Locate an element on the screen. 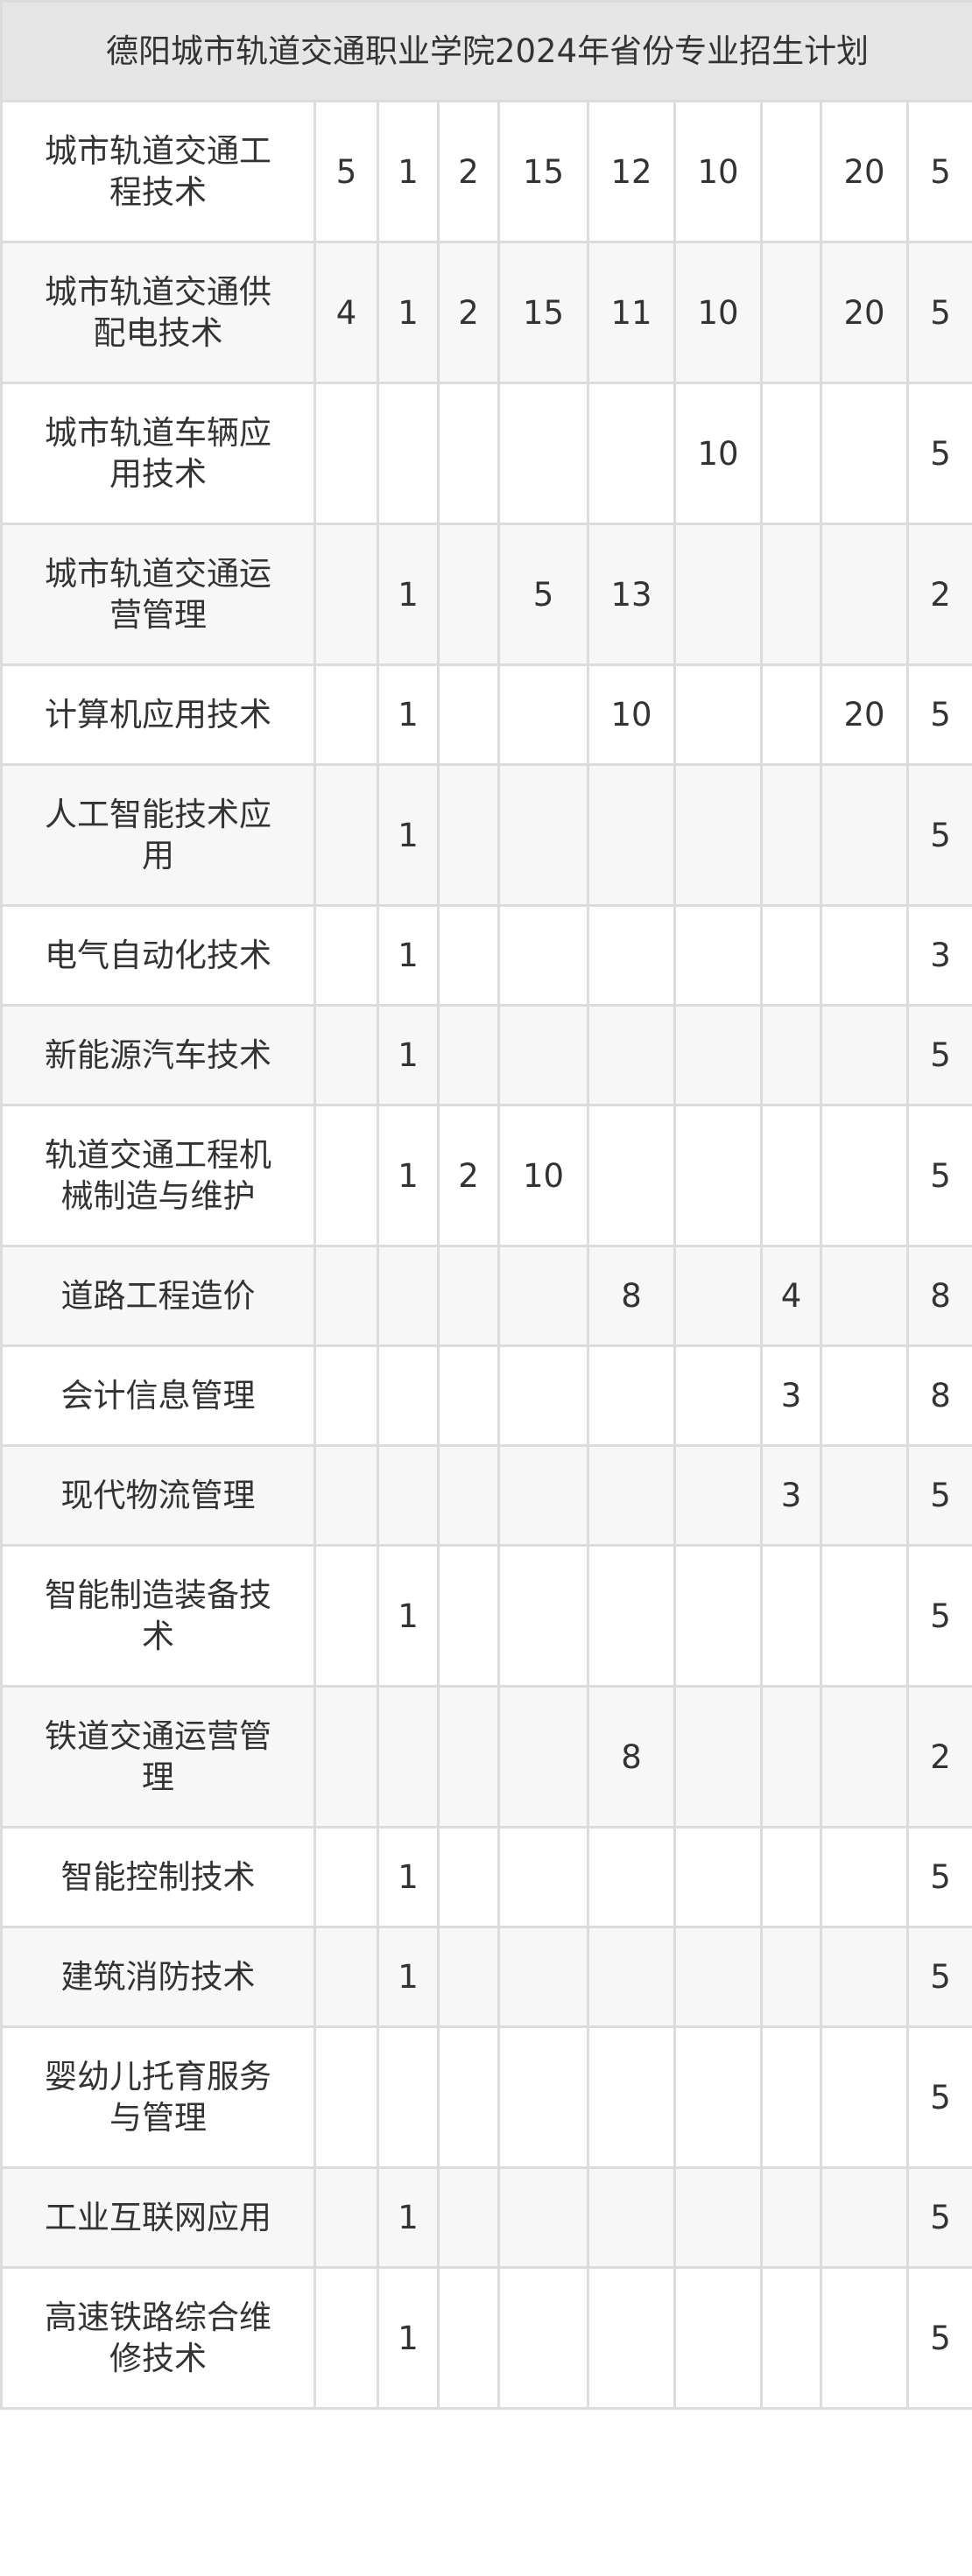  table-row: 人工智能技术应用 1 5 is located at coordinates (486, 835).